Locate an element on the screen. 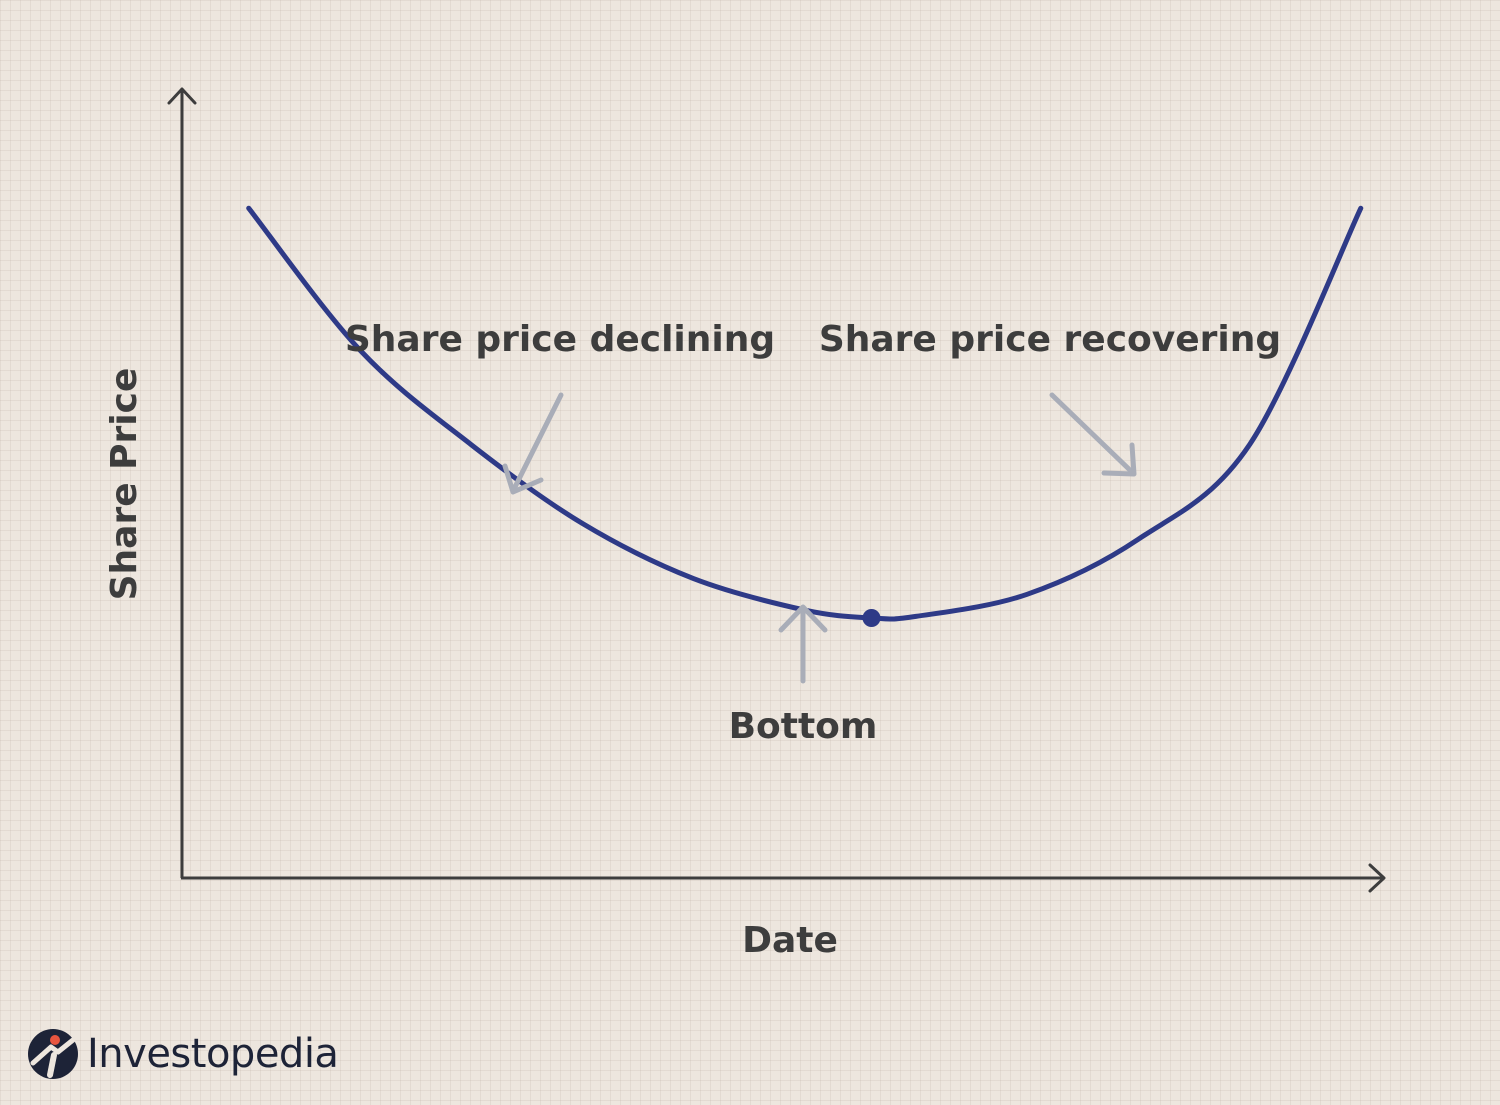 The width and height of the screenshot is (1500, 1105). annotation-arrows is located at coordinates (819, 538).